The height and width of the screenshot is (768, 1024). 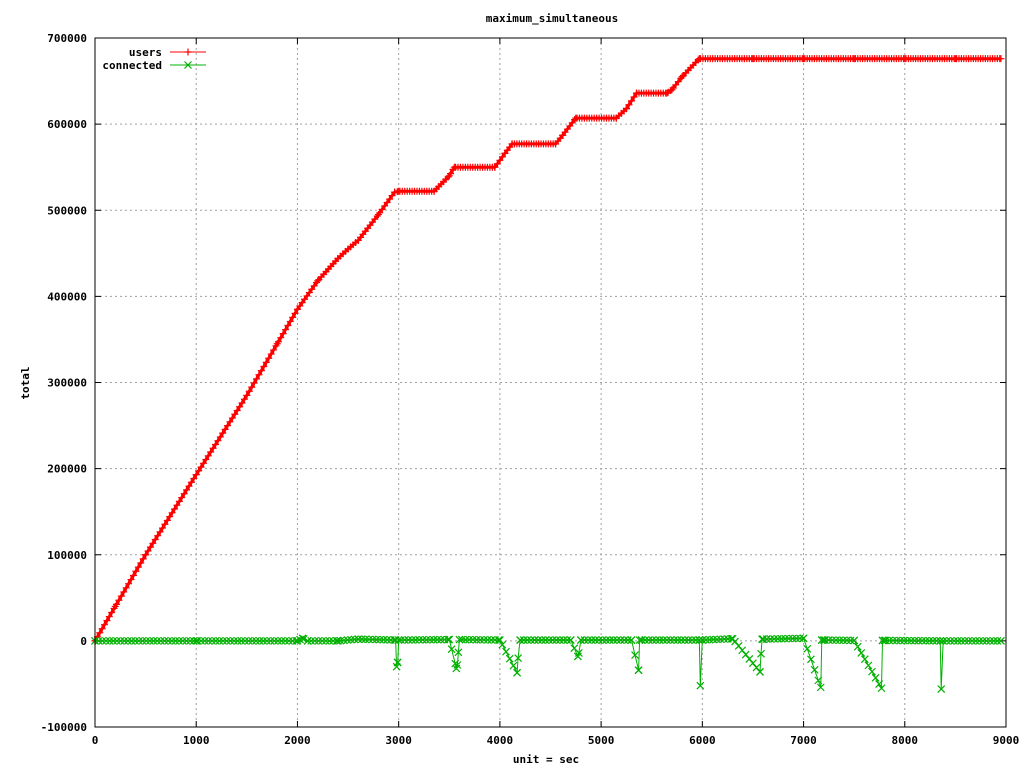 I want to click on y-tick-label: -100000, so click(x=64, y=727).